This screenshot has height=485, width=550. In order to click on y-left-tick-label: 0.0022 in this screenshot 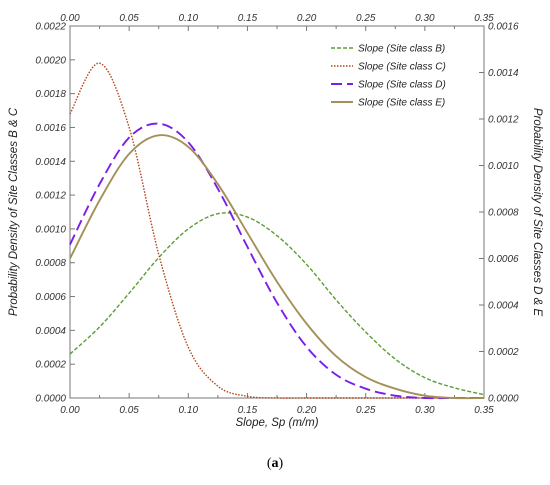, I will do `click(50, 27)`.